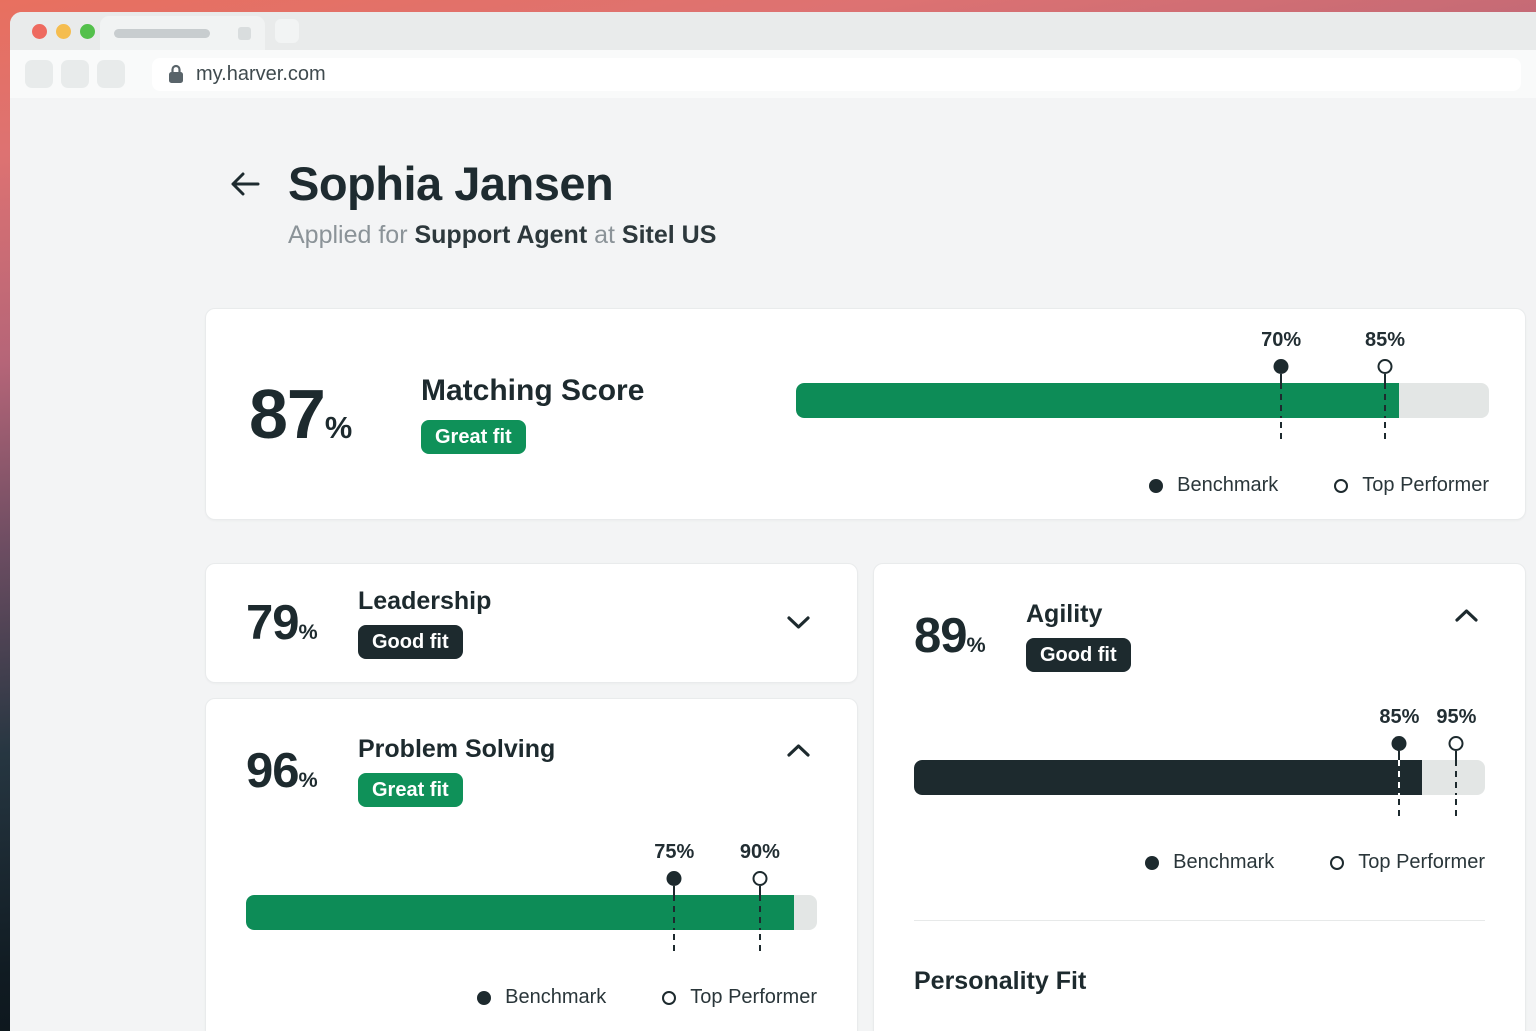 The image size is (1536, 1031). I want to click on tab-close-icon, so click(244, 33).